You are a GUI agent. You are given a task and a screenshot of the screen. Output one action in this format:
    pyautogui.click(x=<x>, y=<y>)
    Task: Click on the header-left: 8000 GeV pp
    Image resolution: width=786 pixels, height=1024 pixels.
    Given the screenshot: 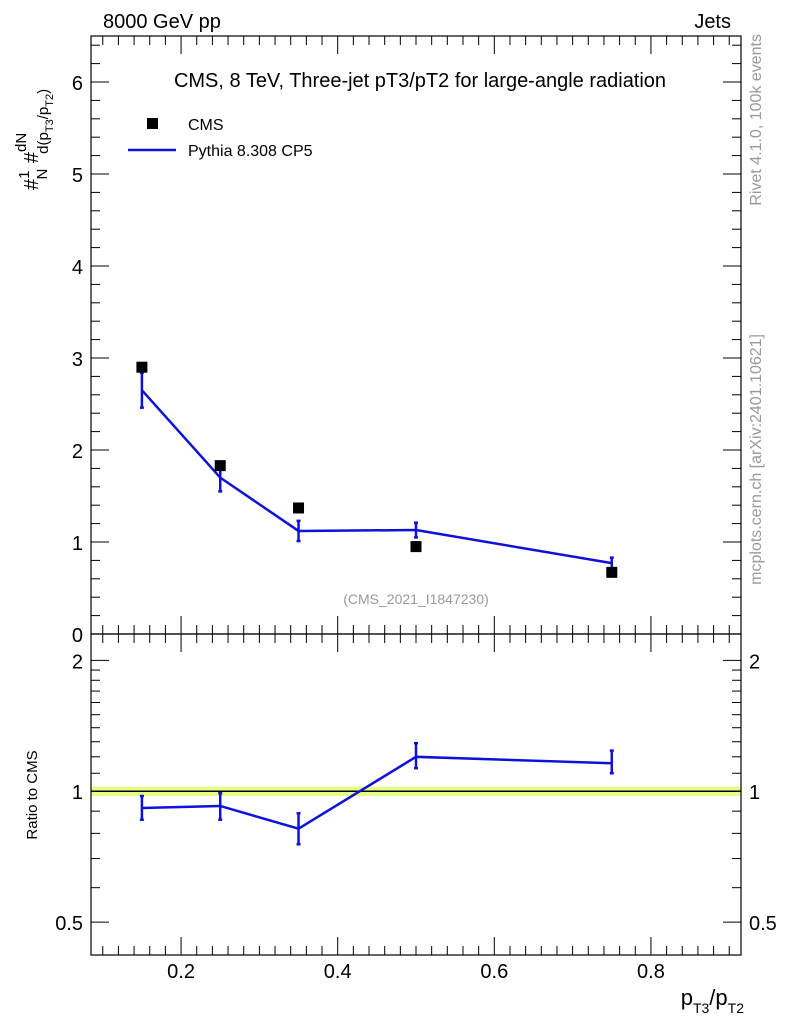 What is the action you would take?
    pyautogui.click(x=162, y=22)
    